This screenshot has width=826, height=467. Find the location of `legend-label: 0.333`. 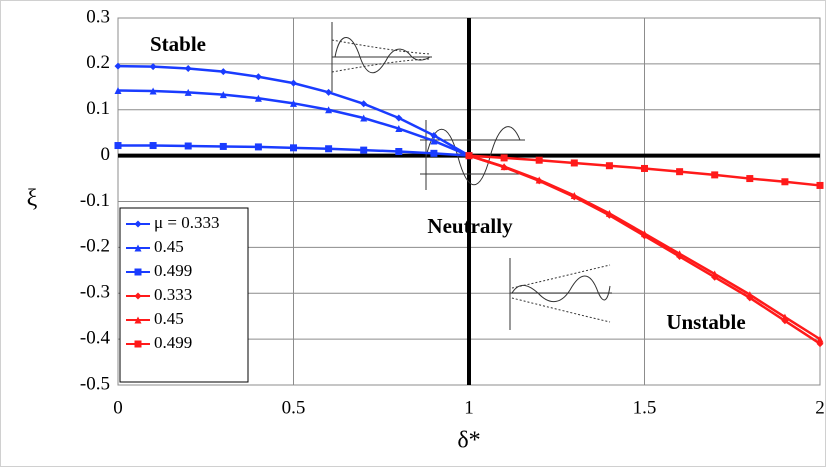

legend-label: 0.333 is located at coordinates (173, 294).